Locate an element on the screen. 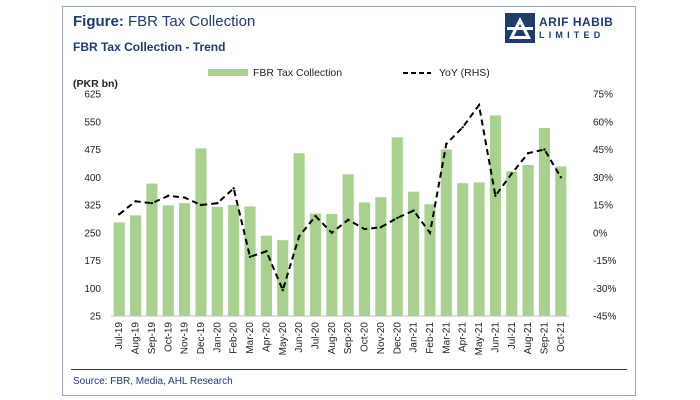 This screenshot has width=700, height=400. company-logo: ARIF HABIB LIMITED is located at coordinates (567, 30).